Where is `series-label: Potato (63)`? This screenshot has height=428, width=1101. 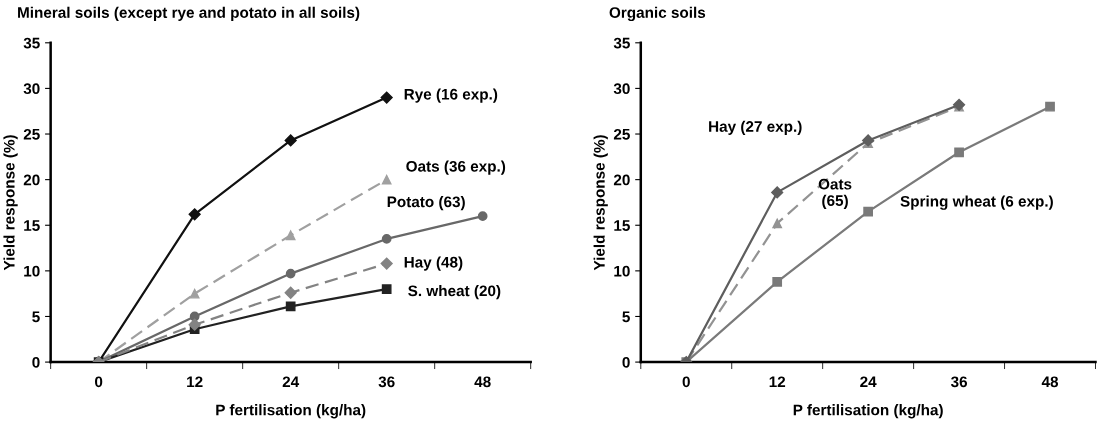
series-label: Potato (63) is located at coordinates (426, 203).